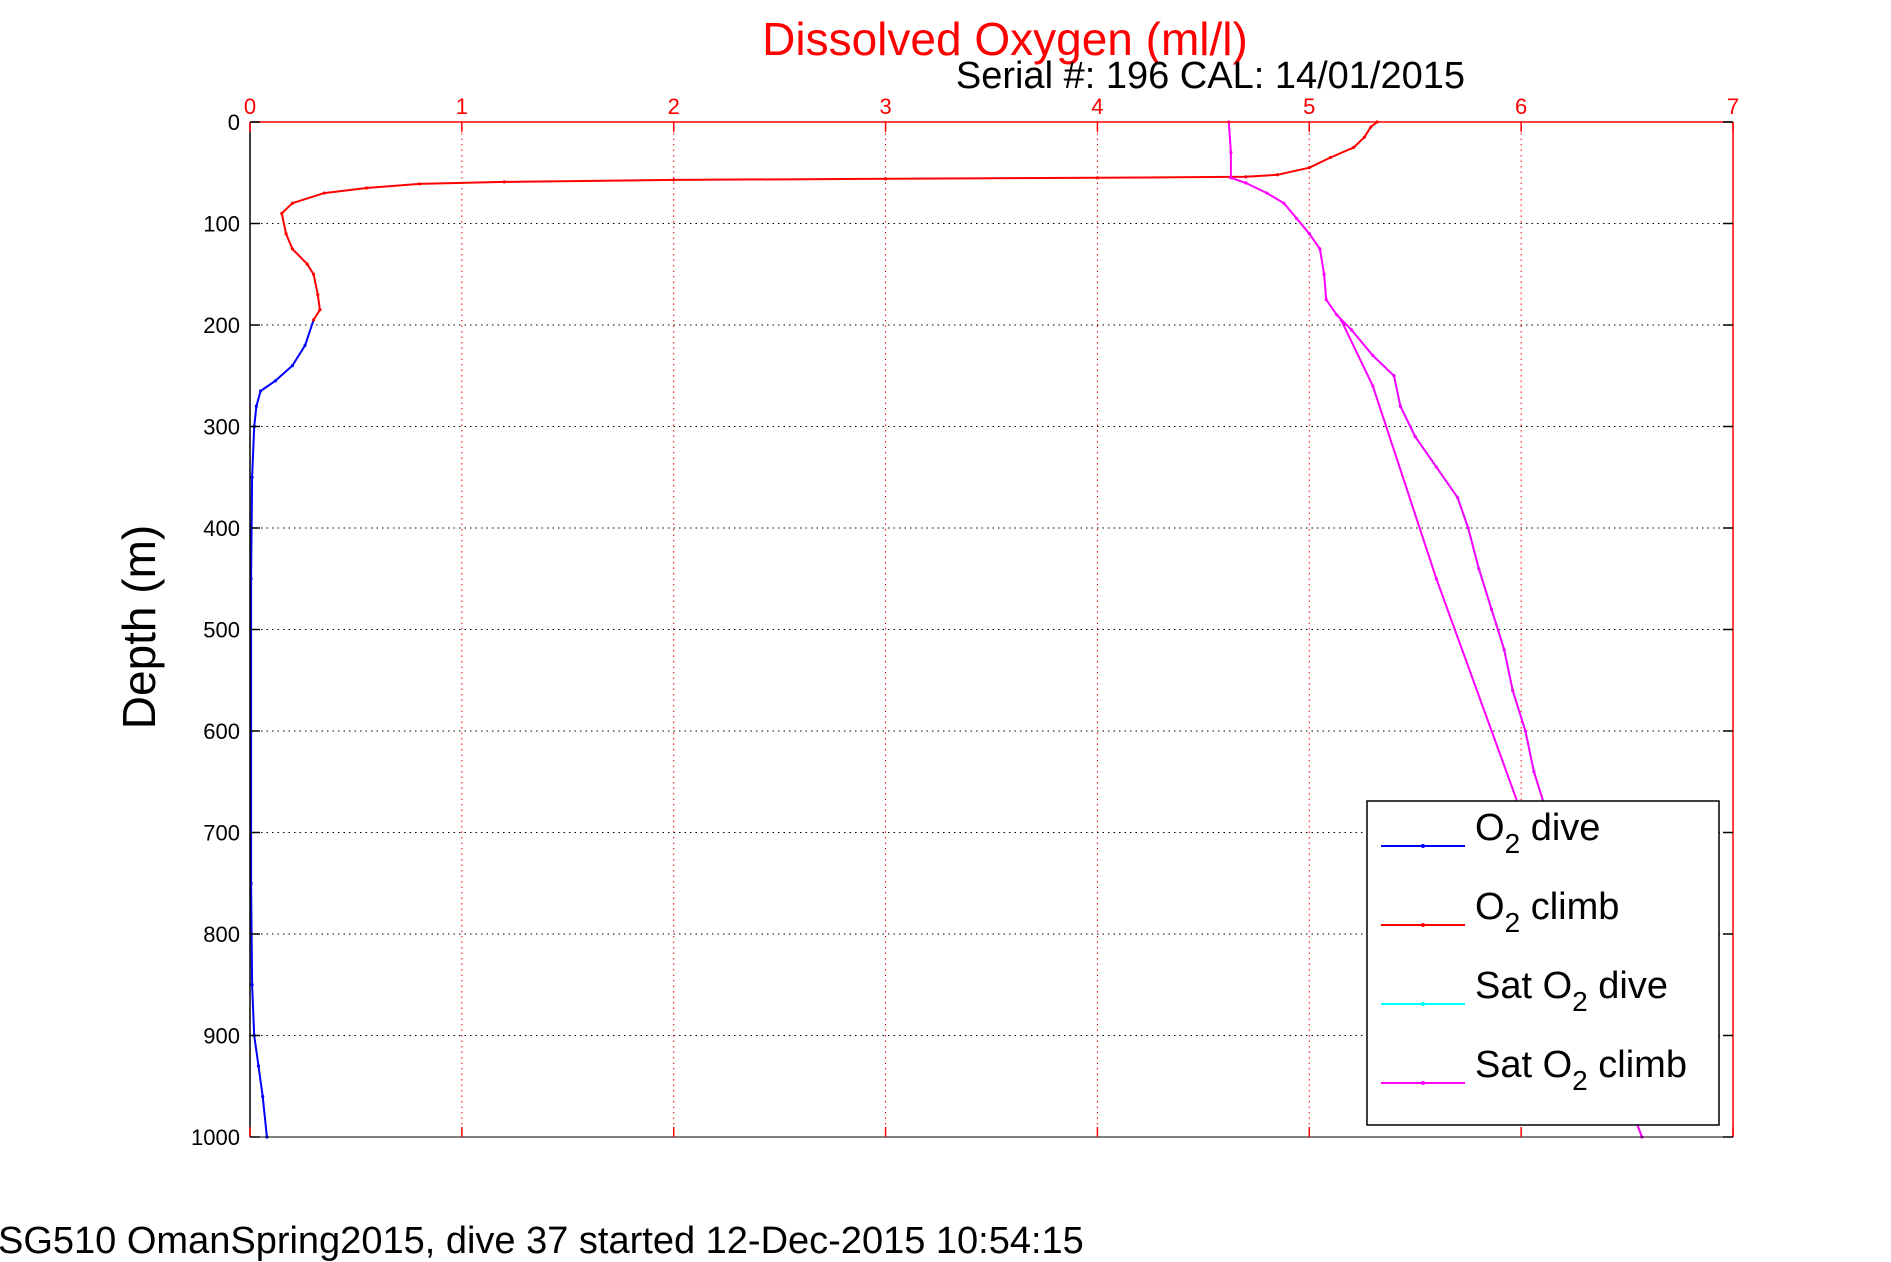  I want to click on chart-title: Dissolved Oxygen (ml/l), so click(1005, 39).